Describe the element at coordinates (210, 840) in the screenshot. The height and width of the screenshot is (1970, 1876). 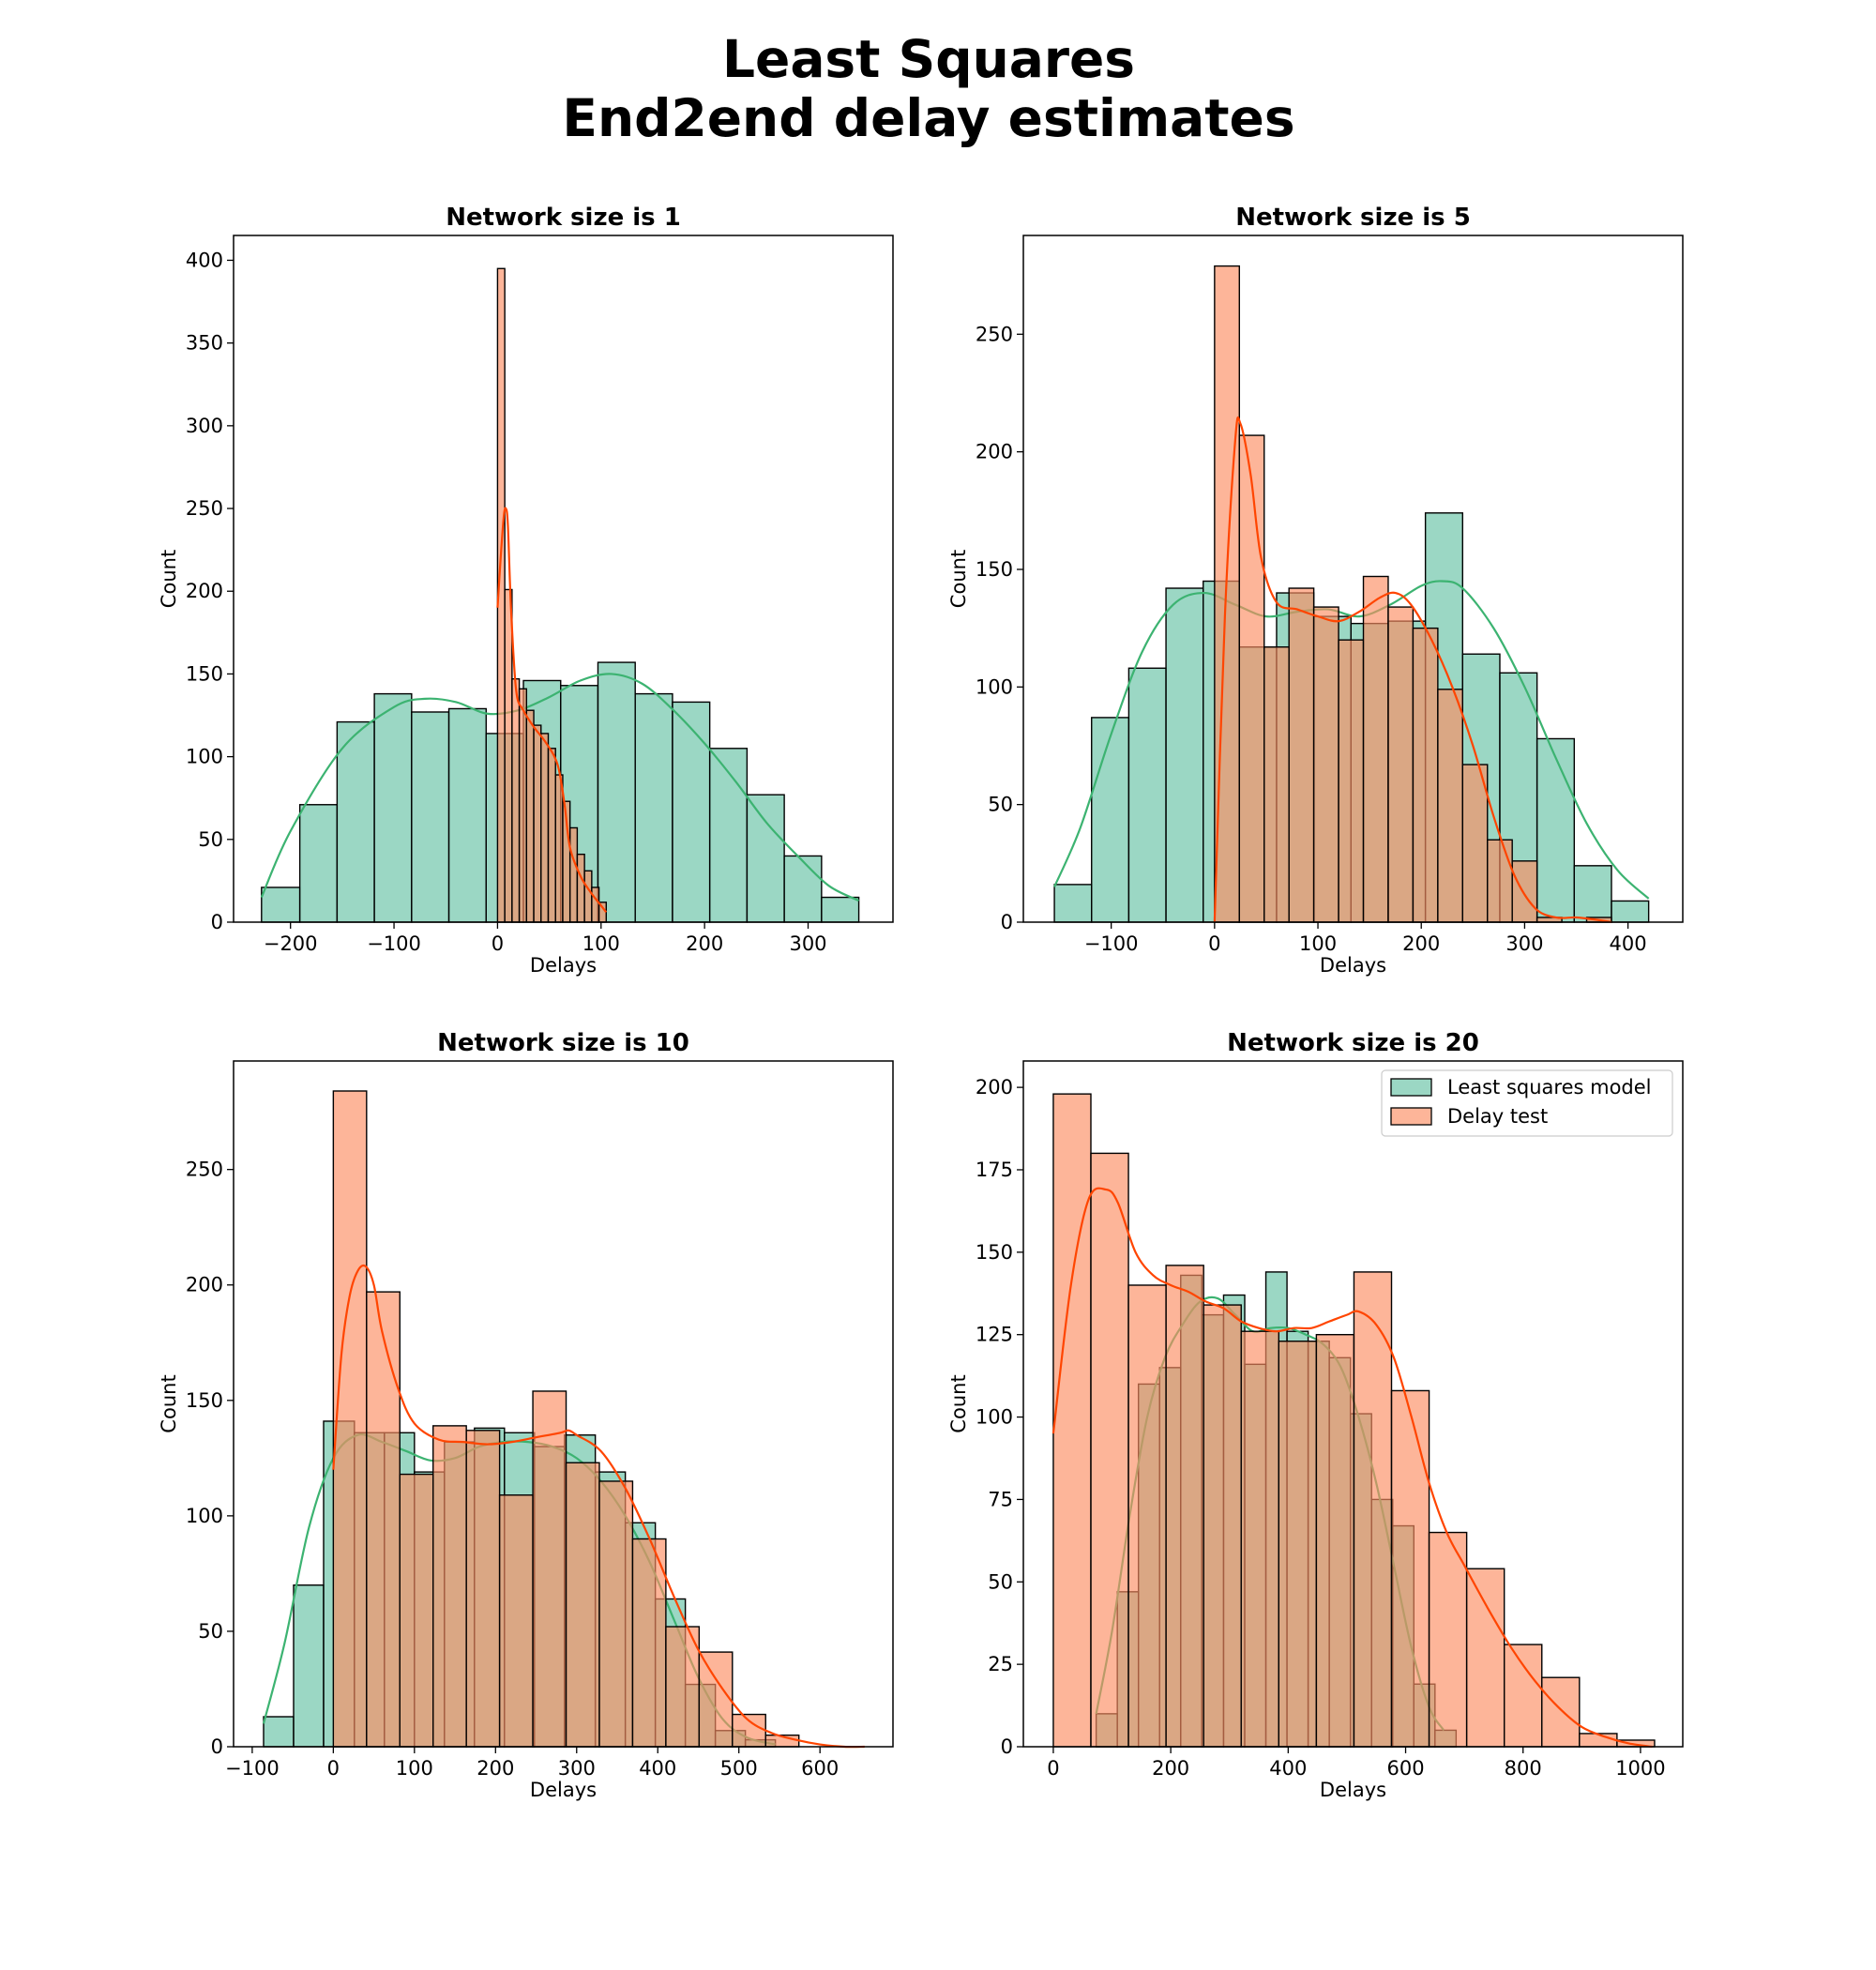
I see `y-tick-label: 50` at that location.